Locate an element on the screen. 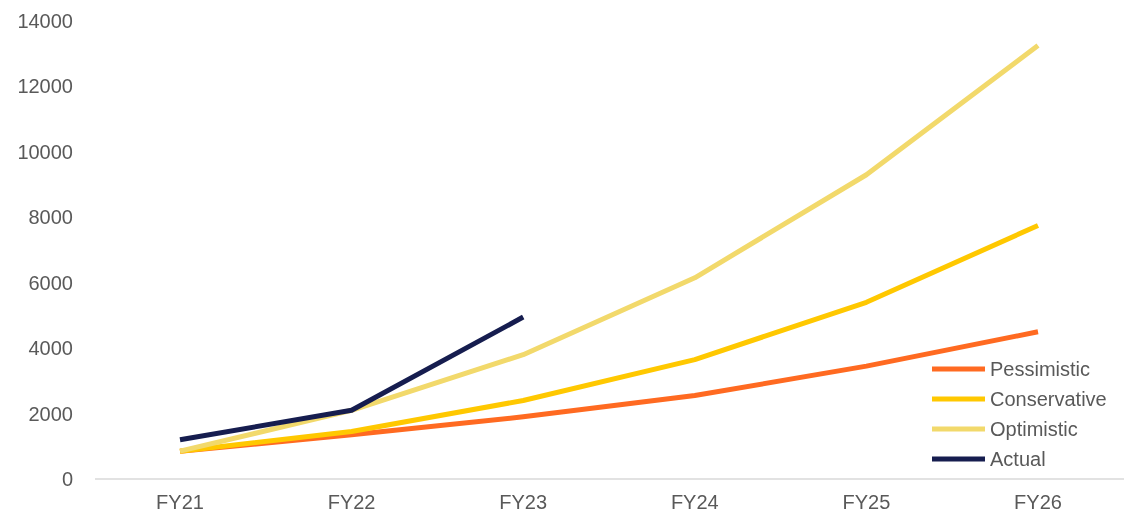 The width and height of the screenshot is (1134, 521). legend-label: Optimistic is located at coordinates (1034, 429).